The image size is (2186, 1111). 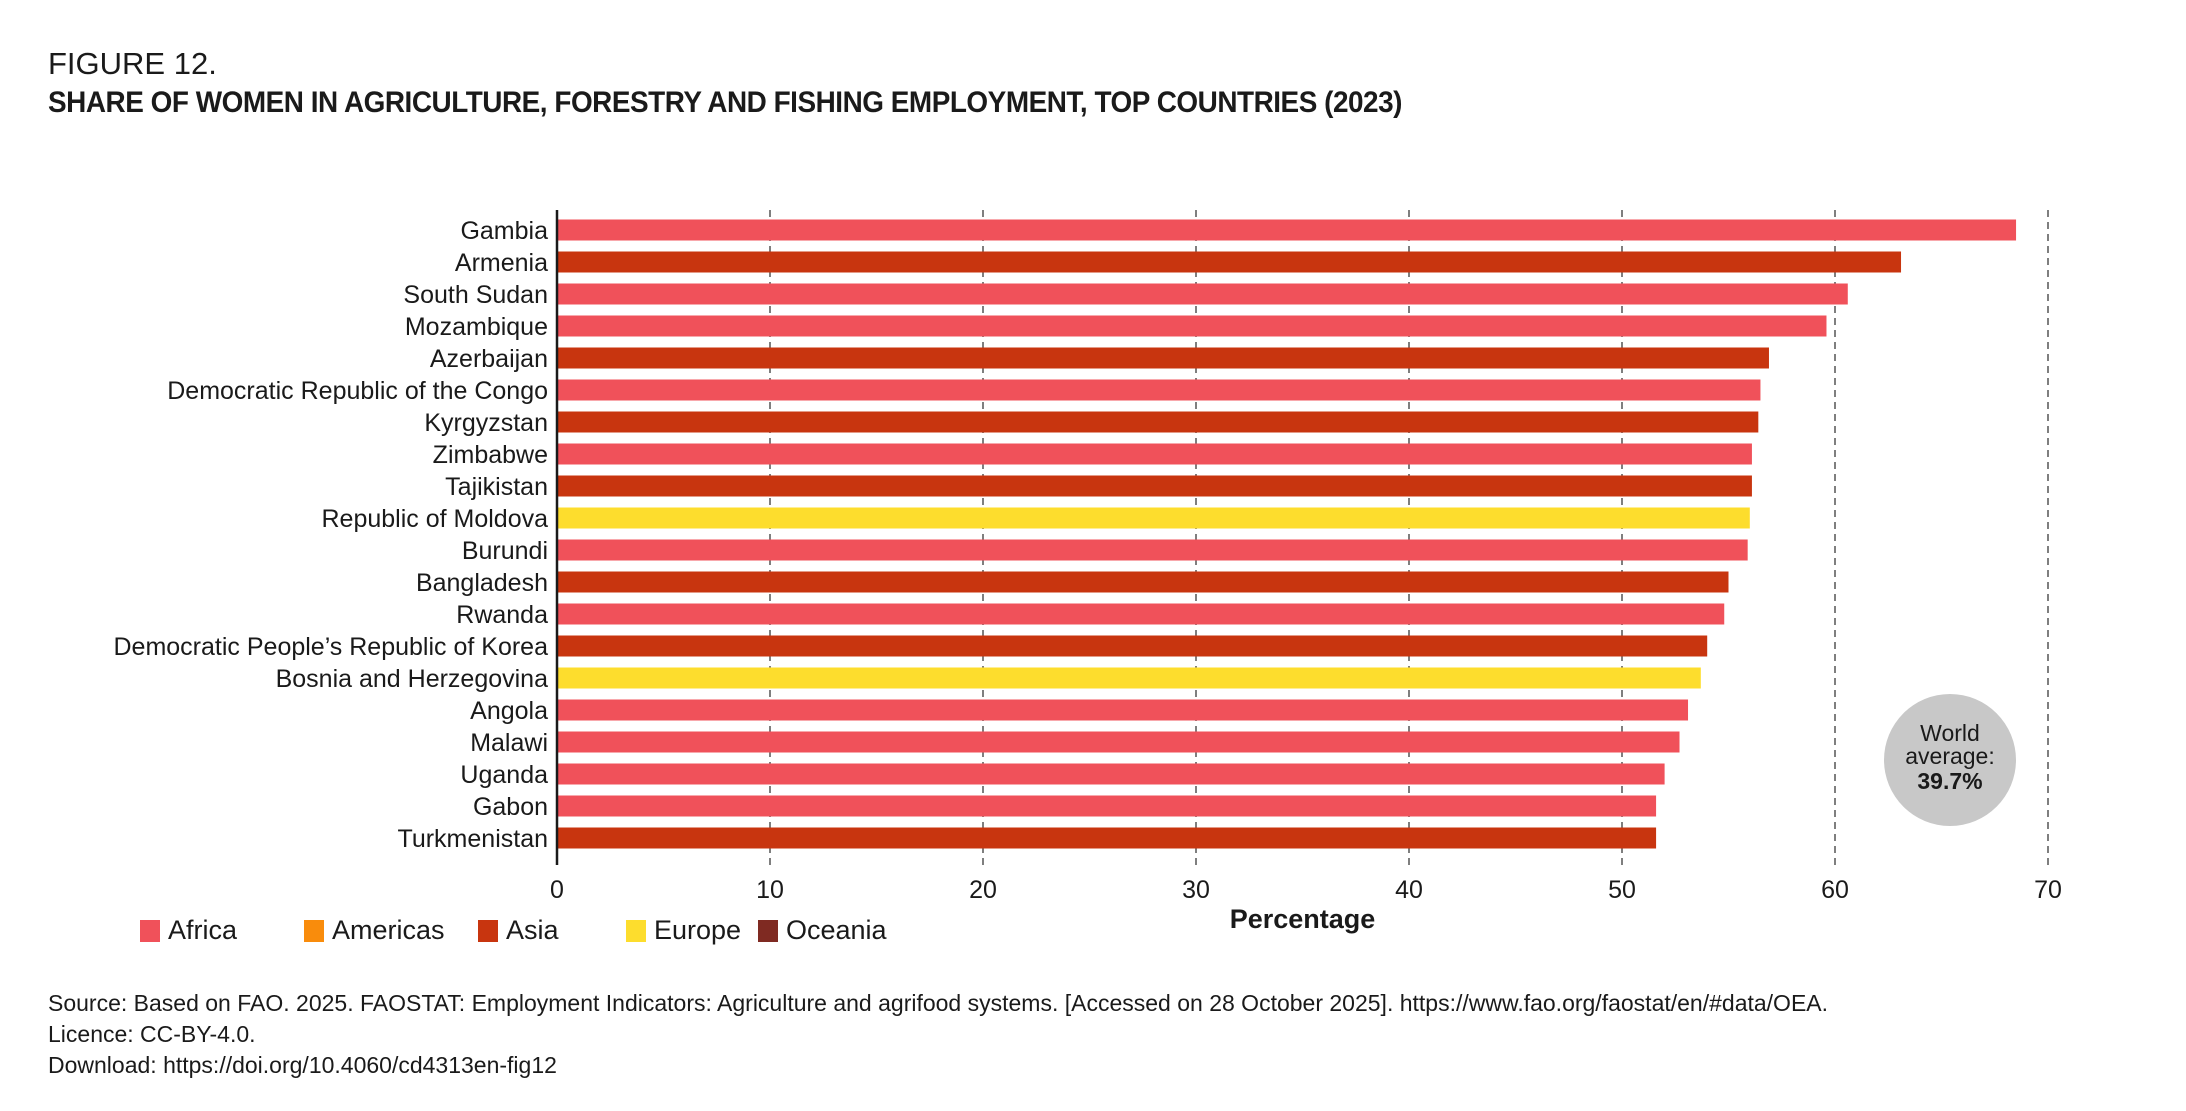 What do you see at coordinates (472, 839) in the screenshot?
I see `category-label: Turkmenistan` at bounding box center [472, 839].